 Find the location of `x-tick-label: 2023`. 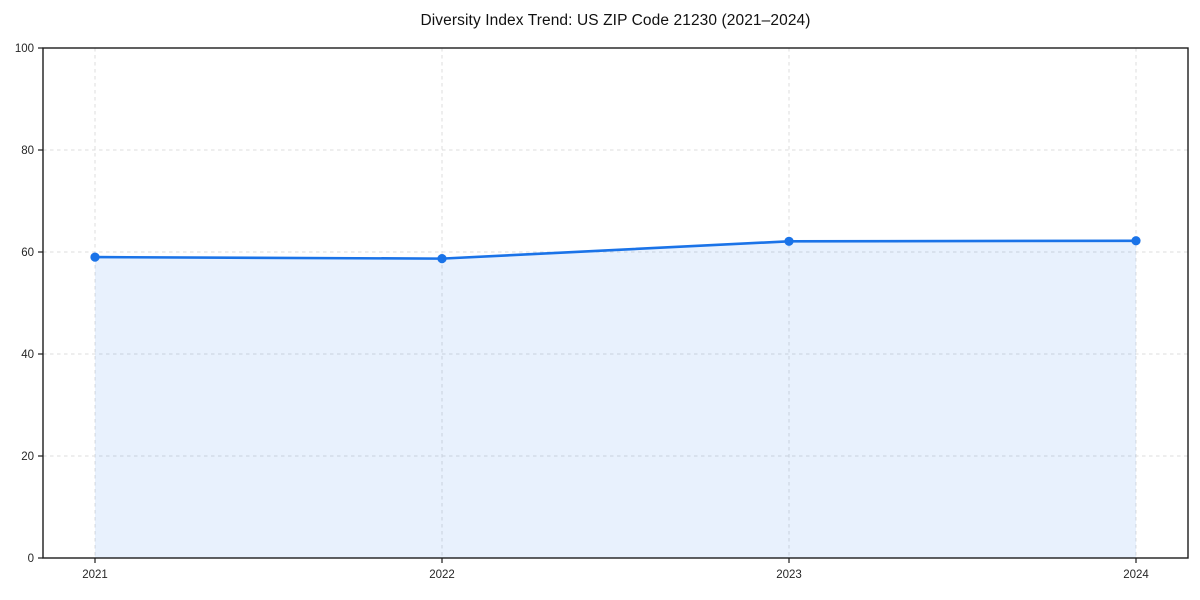

x-tick-label: 2023 is located at coordinates (789, 575).